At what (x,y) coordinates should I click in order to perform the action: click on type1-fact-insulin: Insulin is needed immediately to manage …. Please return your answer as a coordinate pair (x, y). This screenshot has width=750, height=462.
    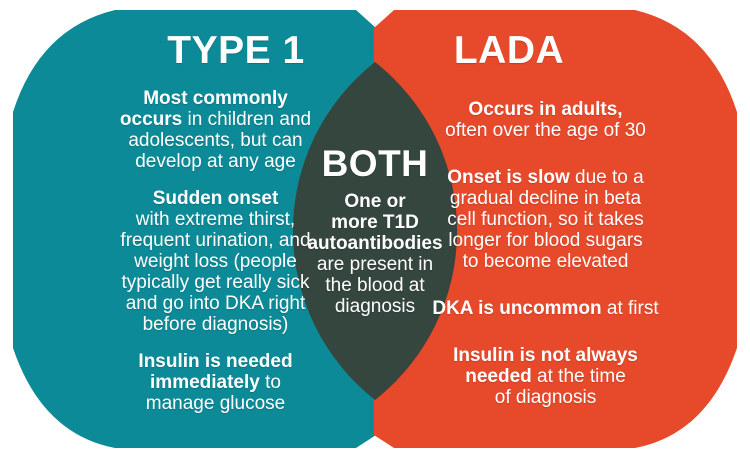
    Looking at the image, I should click on (215, 382).